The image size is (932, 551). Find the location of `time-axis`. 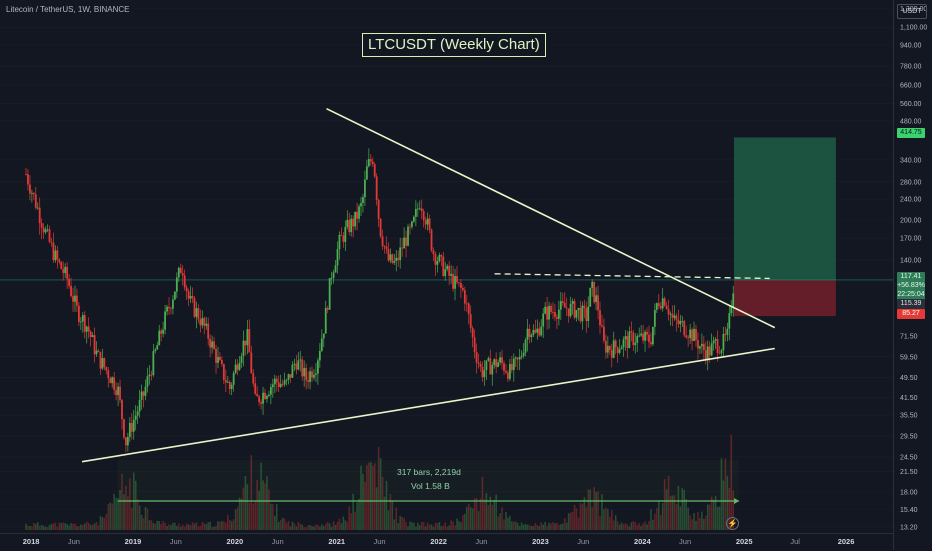

time-axis is located at coordinates (446, 542).